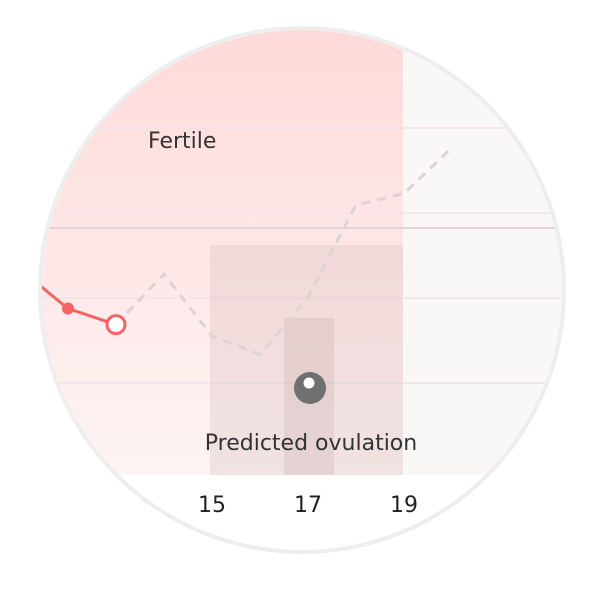  What do you see at coordinates (116, 325) in the screenshot?
I see `today-point` at bounding box center [116, 325].